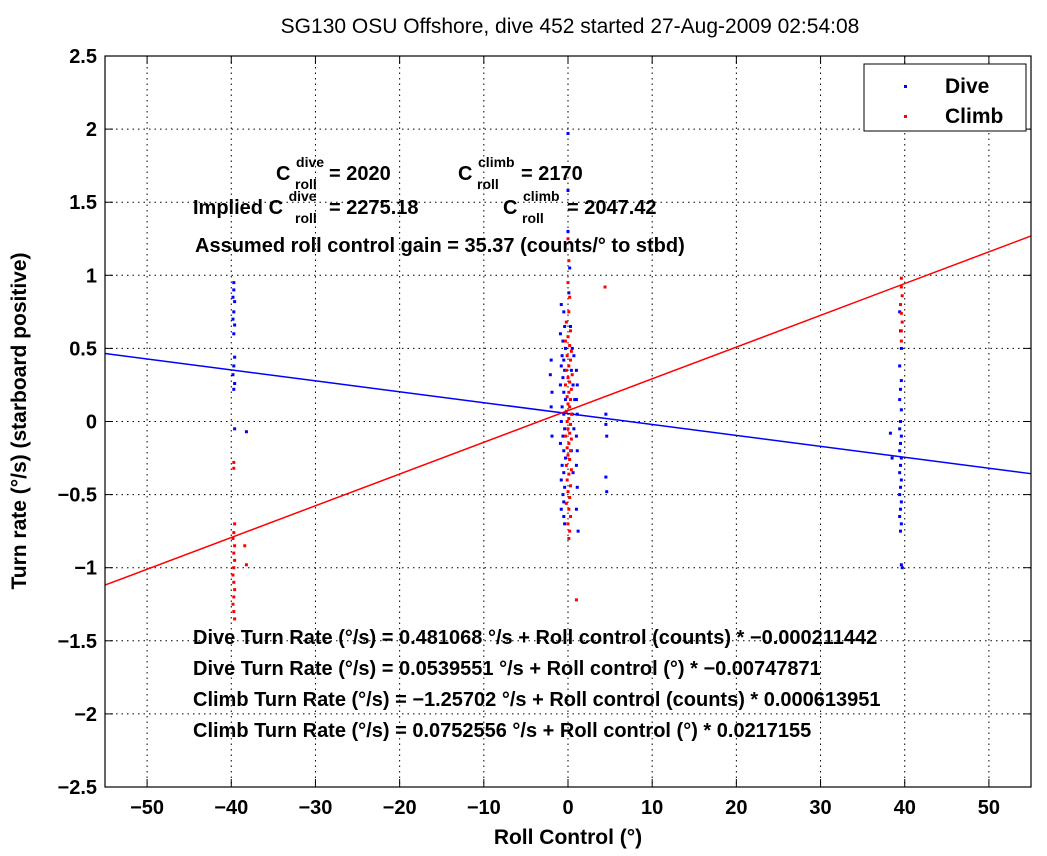 This screenshot has width=1047, height=856. What do you see at coordinates (565, 808) in the screenshot?
I see `x-tick-labels: −50 −40 −30 −20 −10 0 10 20 30 40 50` at bounding box center [565, 808].